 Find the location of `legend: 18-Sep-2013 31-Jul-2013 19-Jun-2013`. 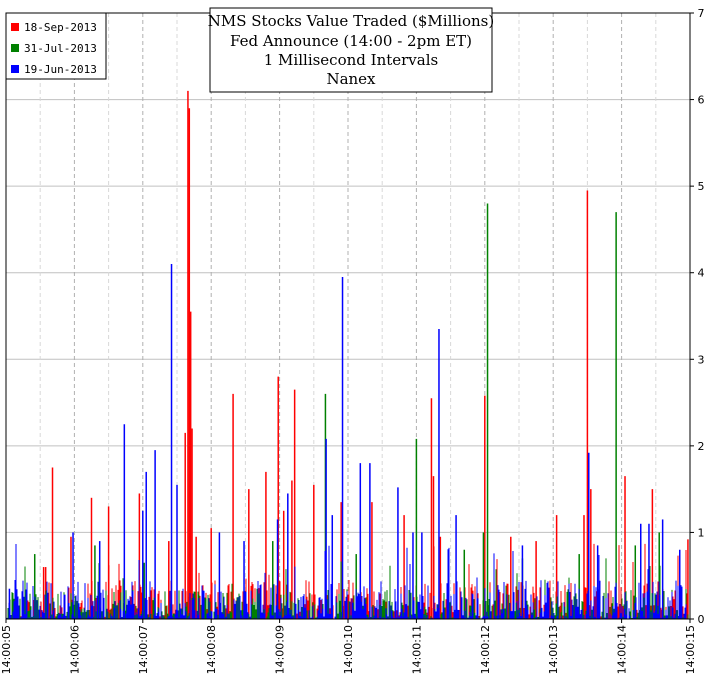

legend: 18-Sep-2013 31-Jul-2013 19-Jun-2013 is located at coordinates (56, 46).